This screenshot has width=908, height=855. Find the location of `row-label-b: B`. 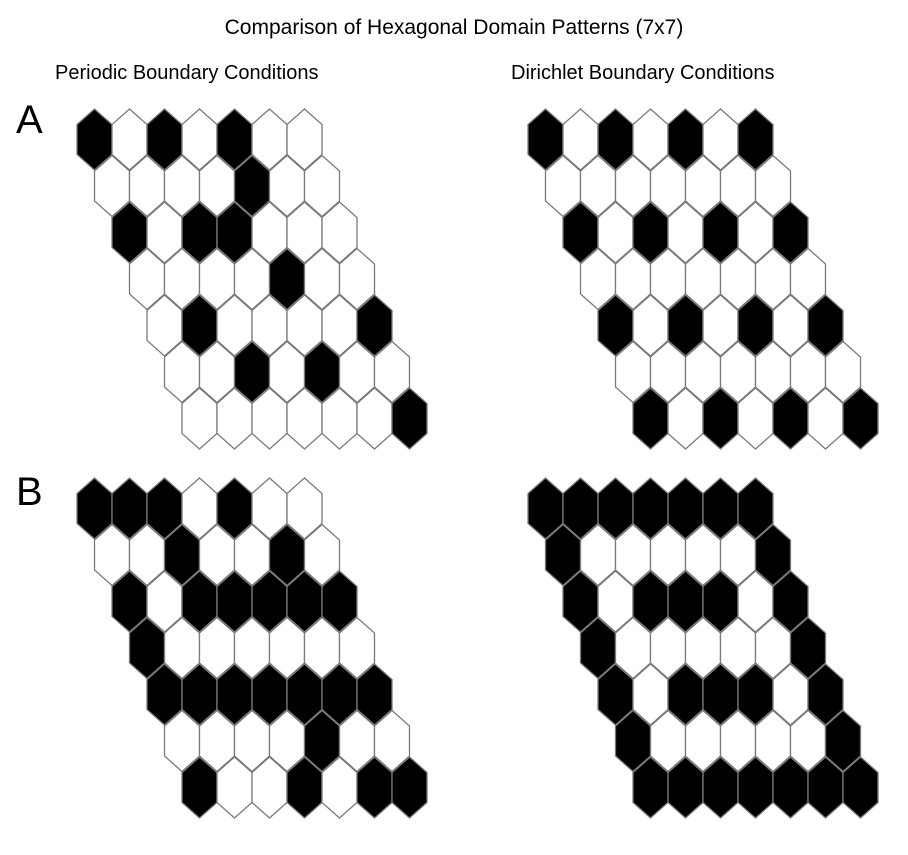

row-label-b: B is located at coordinates (29, 492).